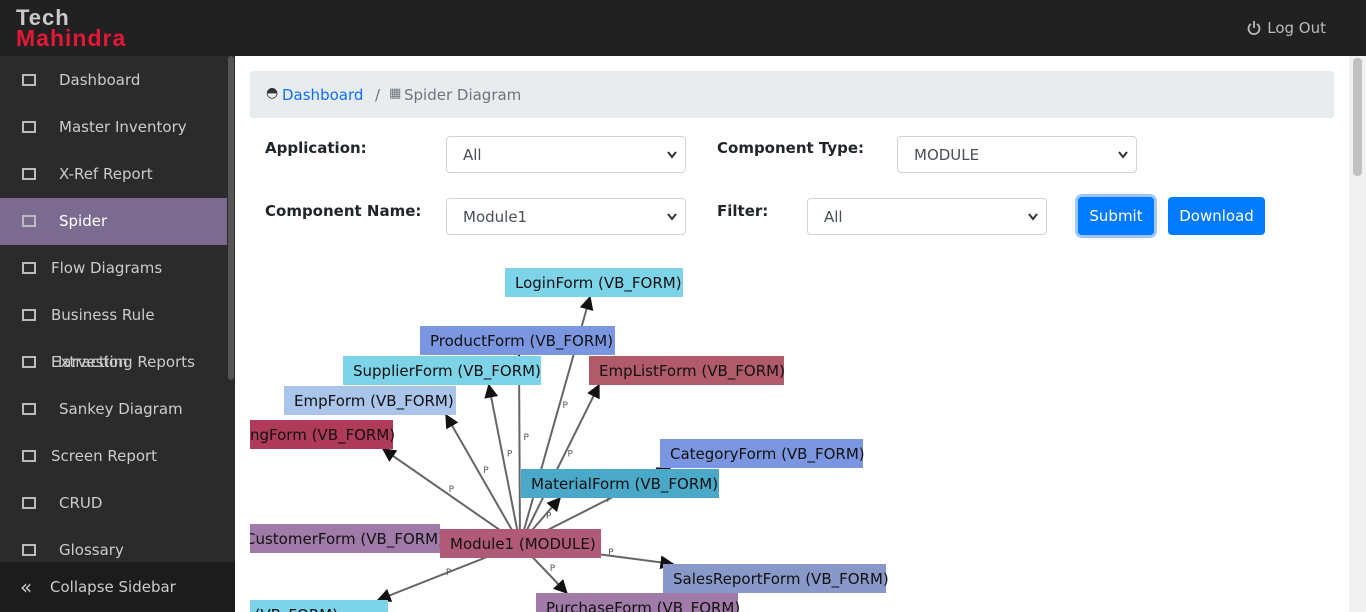 This screenshot has height=612, width=1366. Describe the element at coordinates (343, 211) in the screenshot. I see `label: Component Name:` at that location.